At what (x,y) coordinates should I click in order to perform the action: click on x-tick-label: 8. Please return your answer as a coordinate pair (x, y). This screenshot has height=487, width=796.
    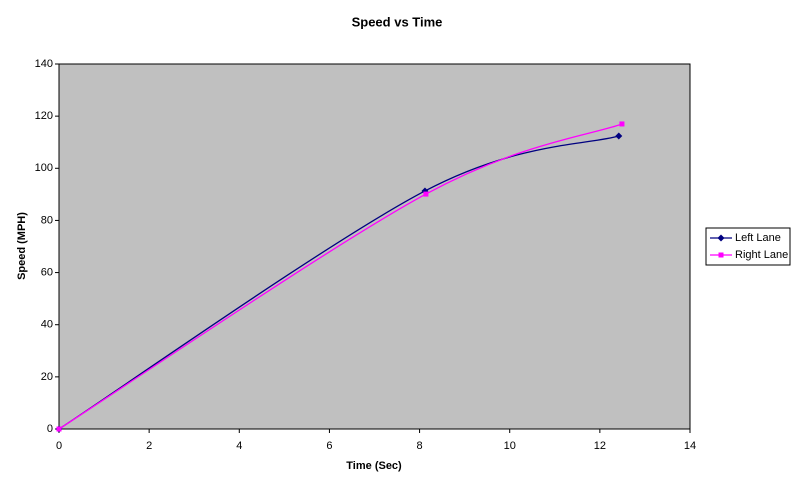
    Looking at the image, I should click on (420, 446).